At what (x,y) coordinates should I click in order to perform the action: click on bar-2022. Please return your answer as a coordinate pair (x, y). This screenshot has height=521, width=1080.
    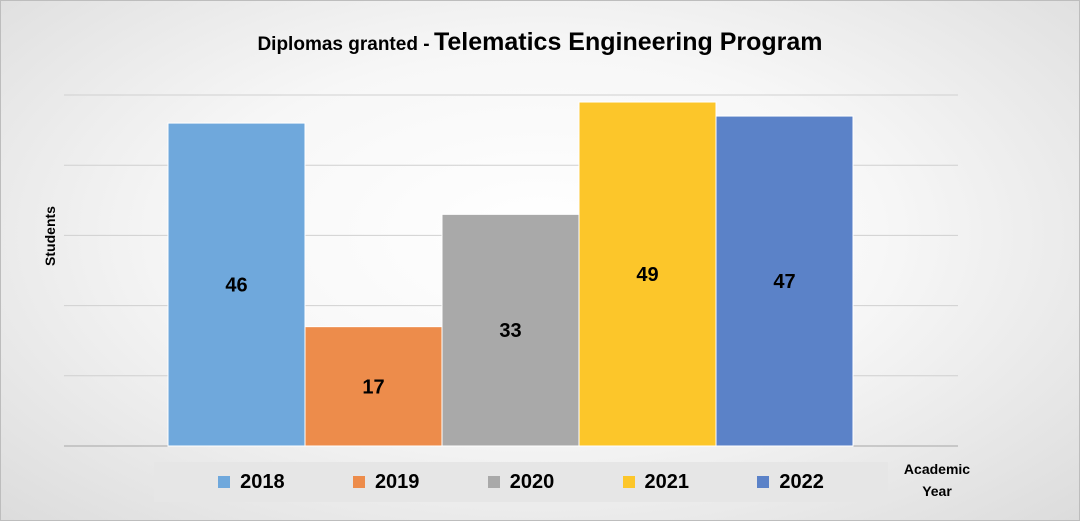
    Looking at the image, I should click on (784, 281).